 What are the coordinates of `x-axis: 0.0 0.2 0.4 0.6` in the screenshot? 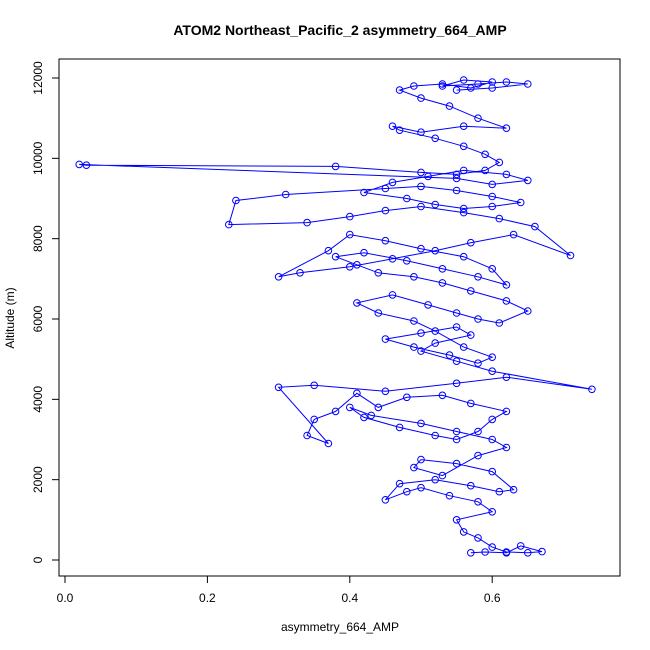 It's located at (279, 590).